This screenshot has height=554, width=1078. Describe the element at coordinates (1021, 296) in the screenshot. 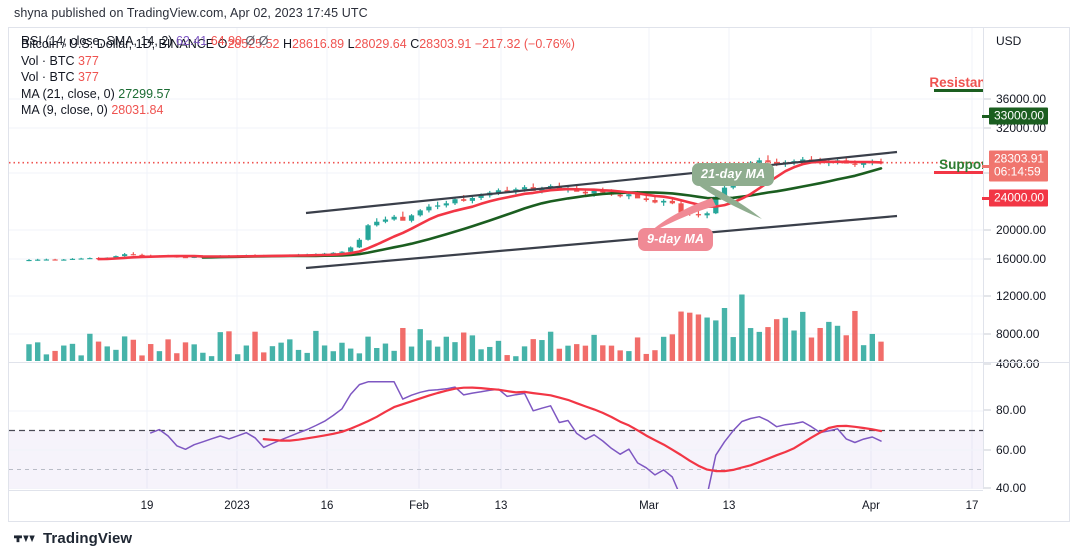

I see `price-axis-label-5: 12000.00` at that location.